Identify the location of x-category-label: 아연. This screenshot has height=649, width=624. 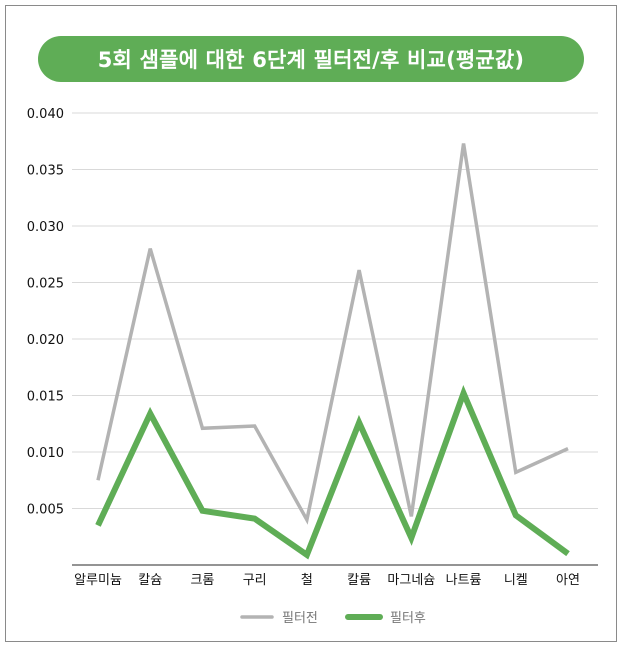
(568, 580).